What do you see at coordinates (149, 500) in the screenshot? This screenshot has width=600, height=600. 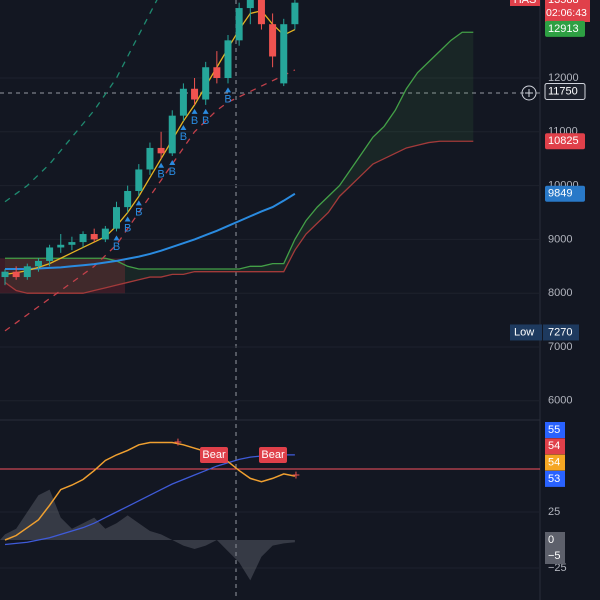 I see `osc-blue-line` at bounding box center [149, 500].